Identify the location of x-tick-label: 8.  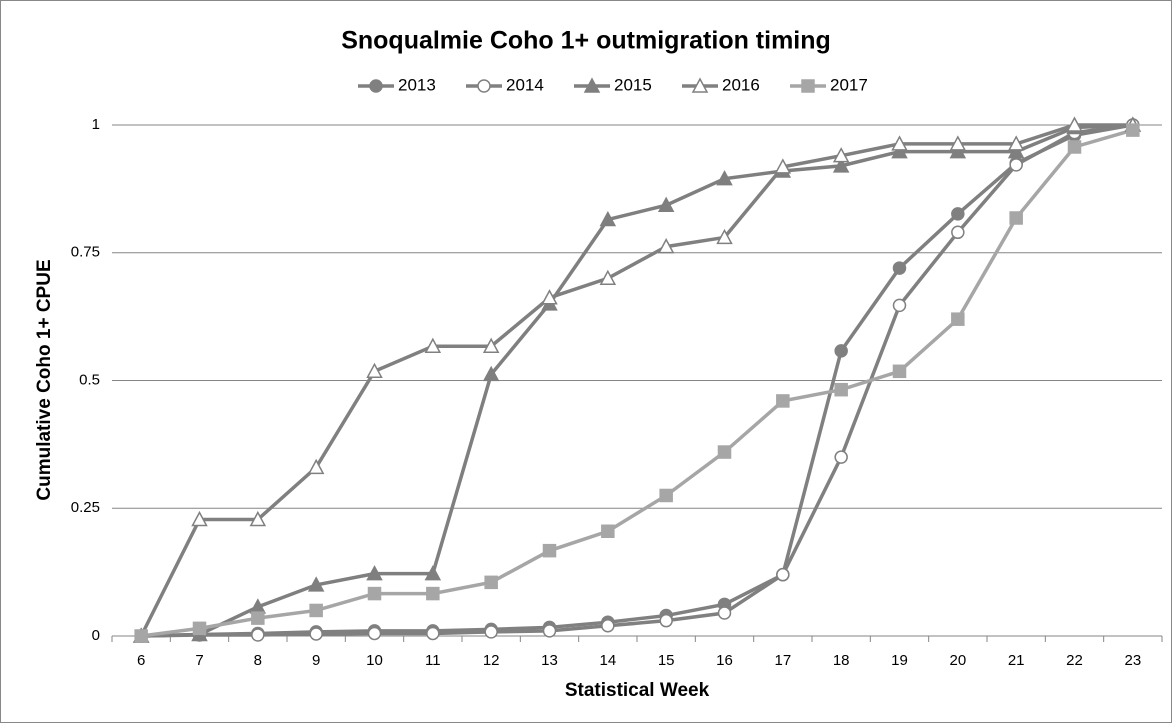
(258, 660).